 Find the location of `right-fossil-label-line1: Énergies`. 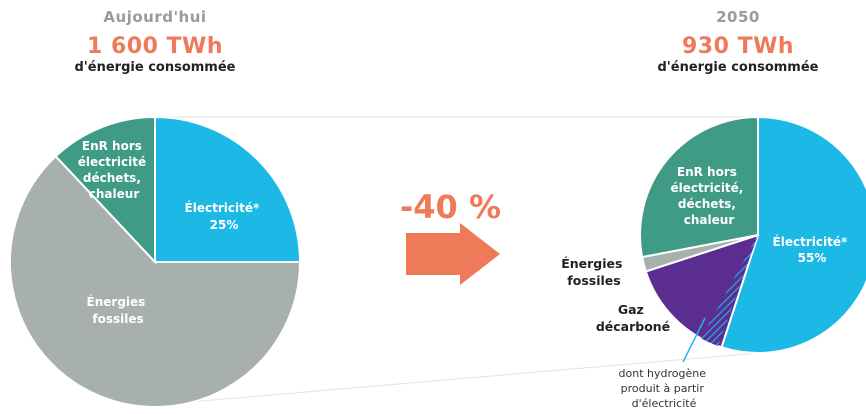

right-fossil-label-line1: Énergies is located at coordinates (591, 263).